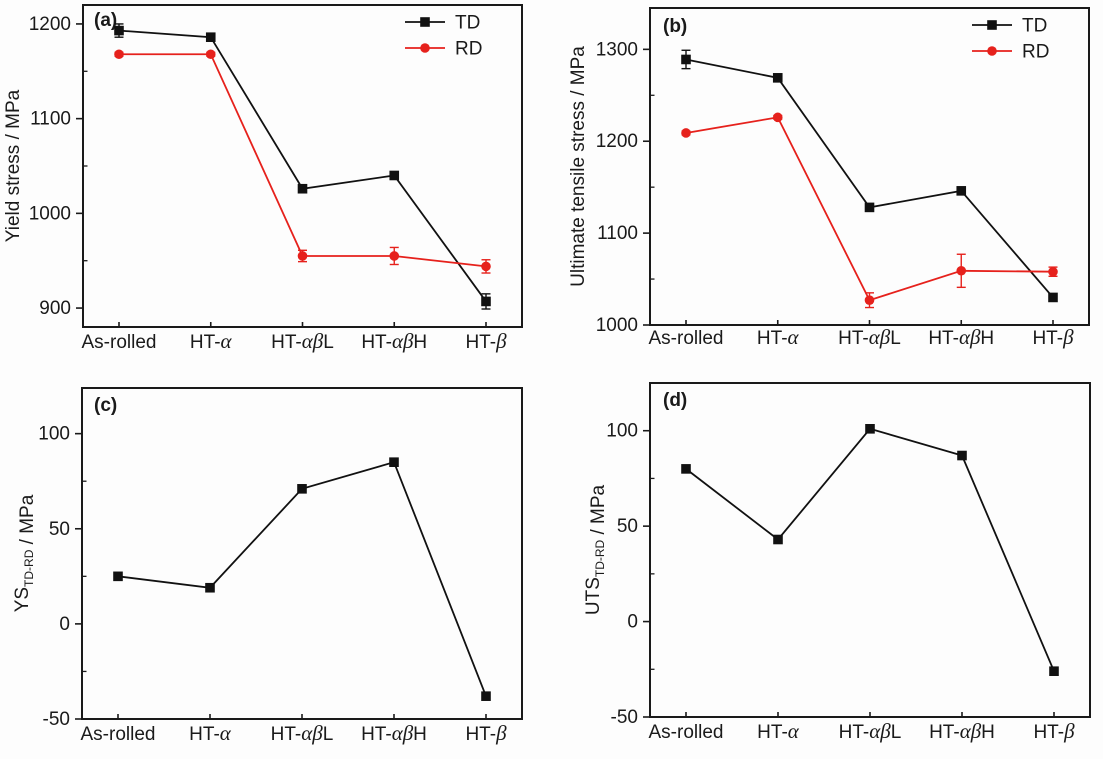 The height and width of the screenshot is (759, 1103). What do you see at coordinates (675, 400) in the screenshot?
I see `panel-letter: (d)` at bounding box center [675, 400].